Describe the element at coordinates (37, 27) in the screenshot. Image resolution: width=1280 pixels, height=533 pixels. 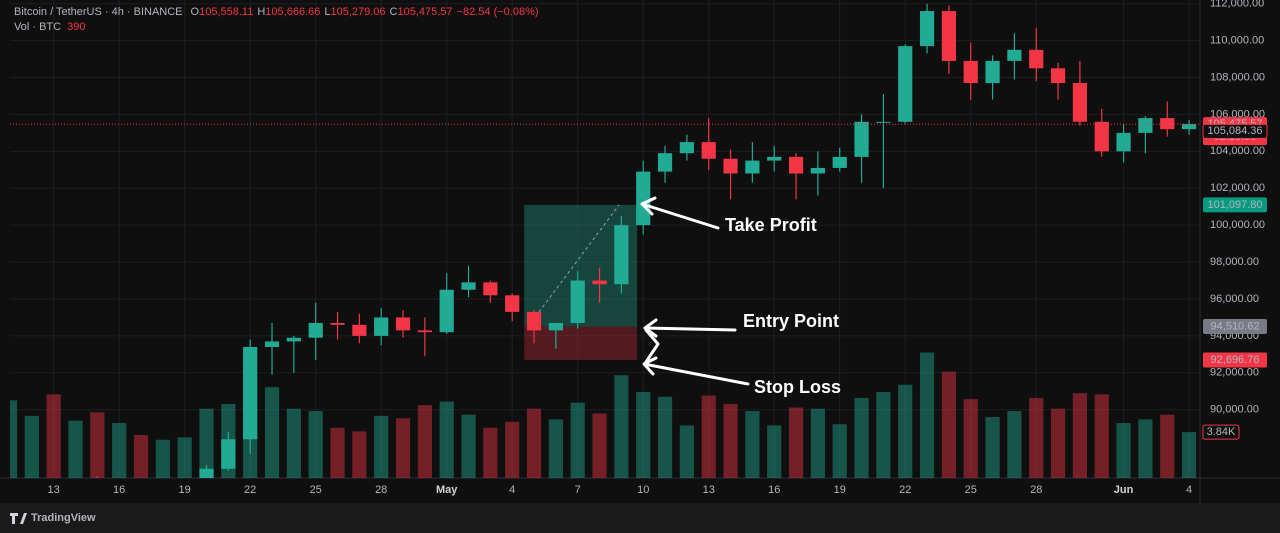
I see `volume-legend-label: Vol · BTC` at that location.